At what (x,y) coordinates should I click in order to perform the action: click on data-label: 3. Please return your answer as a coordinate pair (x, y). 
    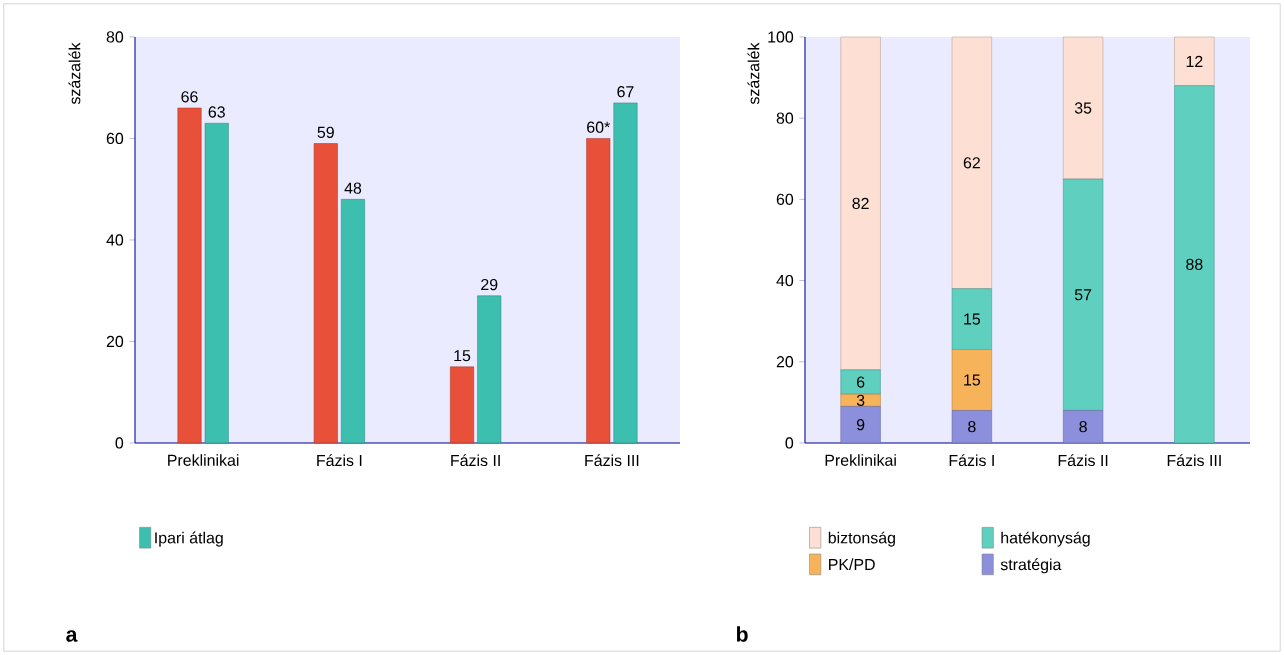
    Looking at the image, I should click on (860, 400).